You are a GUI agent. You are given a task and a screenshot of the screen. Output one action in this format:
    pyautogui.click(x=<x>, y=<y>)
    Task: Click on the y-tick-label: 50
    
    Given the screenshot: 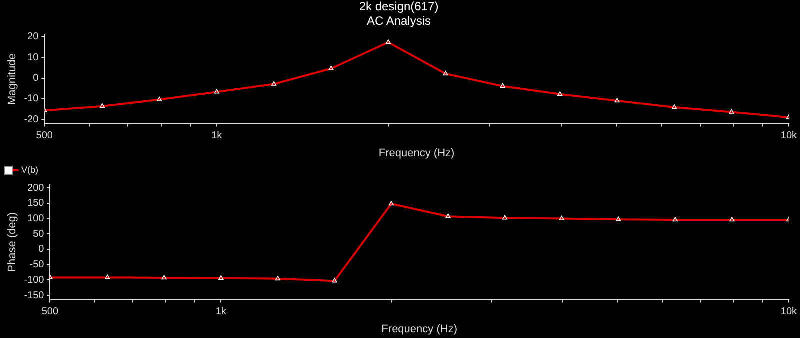 What is the action you would take?
    pyautogui.click(x=39, y=234)
    